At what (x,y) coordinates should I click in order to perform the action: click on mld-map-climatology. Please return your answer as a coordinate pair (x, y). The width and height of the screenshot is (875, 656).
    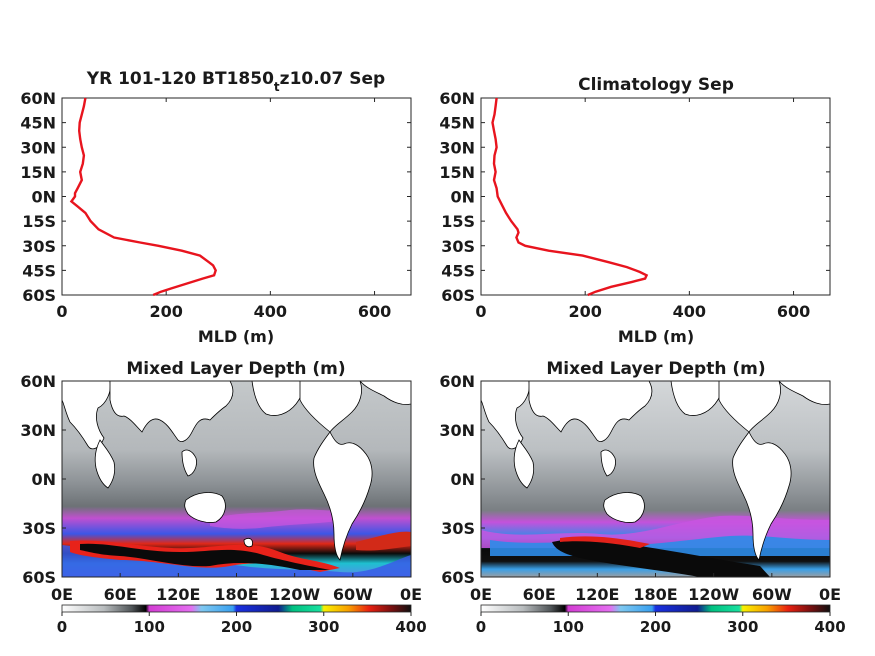
    Looking at the image, I should click on (655, 479).